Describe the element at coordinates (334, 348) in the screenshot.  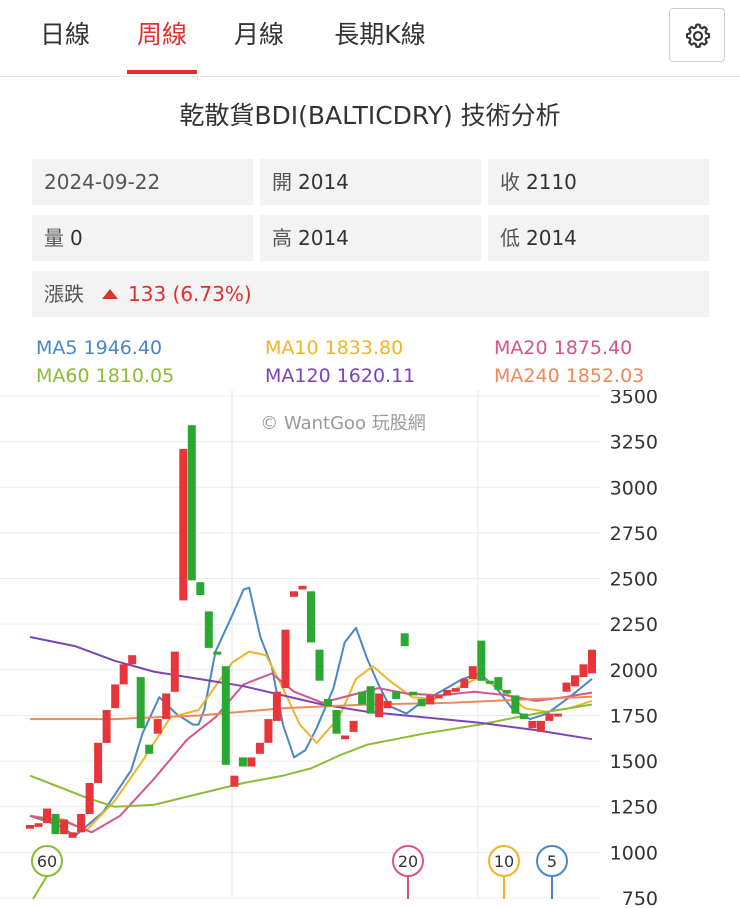
I see `ma10-legend: MA10 1833.80` at that location.